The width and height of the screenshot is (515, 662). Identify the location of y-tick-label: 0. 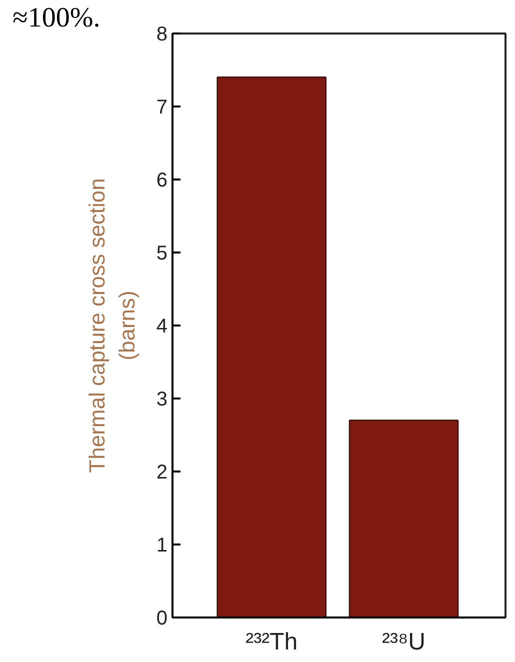
(162, 619).